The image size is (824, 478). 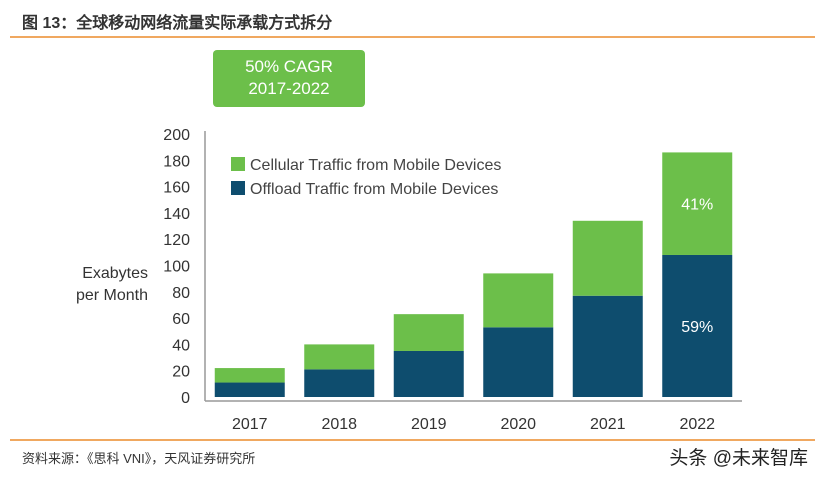 I want to click on bar-2022-cellular, so click(x=697, y=203).